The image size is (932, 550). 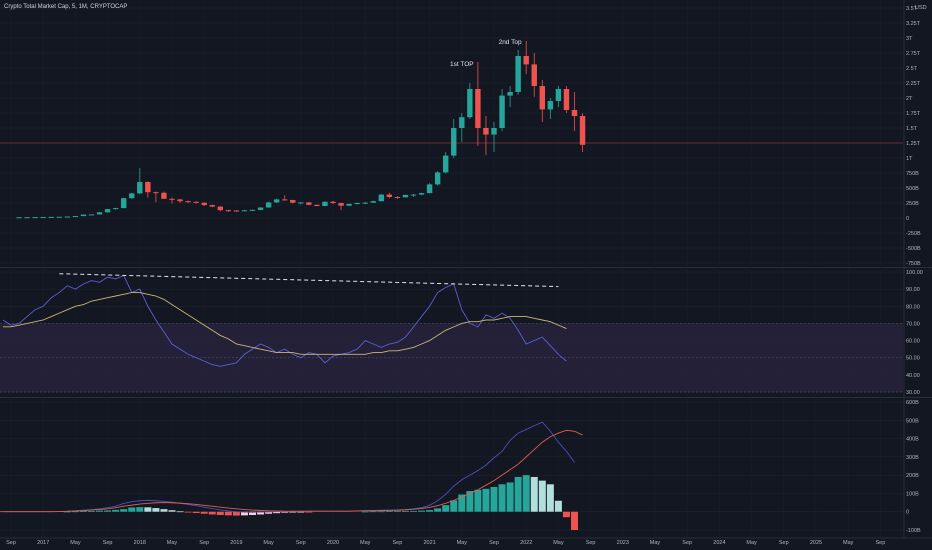 I want to click on price-axis-tick-label: 250B, so click(x=912, y=204).